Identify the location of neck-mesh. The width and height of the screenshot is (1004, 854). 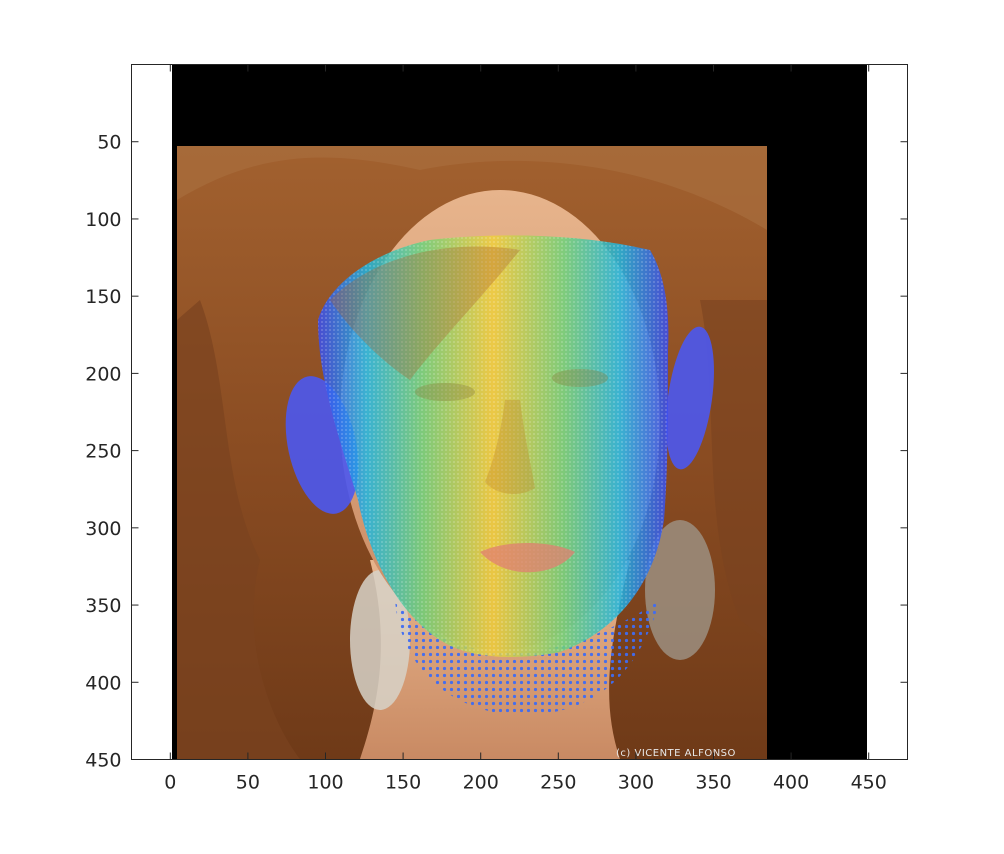
(527, 658).